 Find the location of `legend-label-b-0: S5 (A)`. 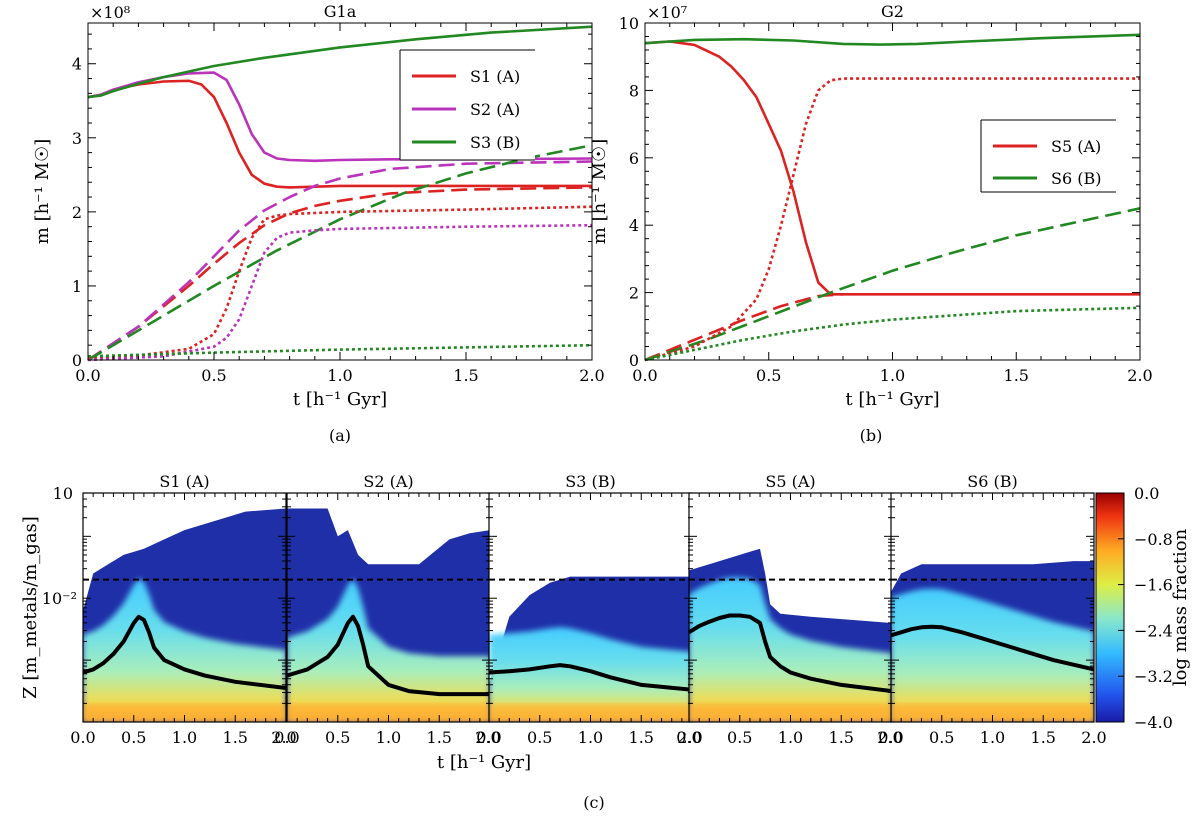

legend-label-b-0: S5 (A) is located at coordinates (1076, 146).